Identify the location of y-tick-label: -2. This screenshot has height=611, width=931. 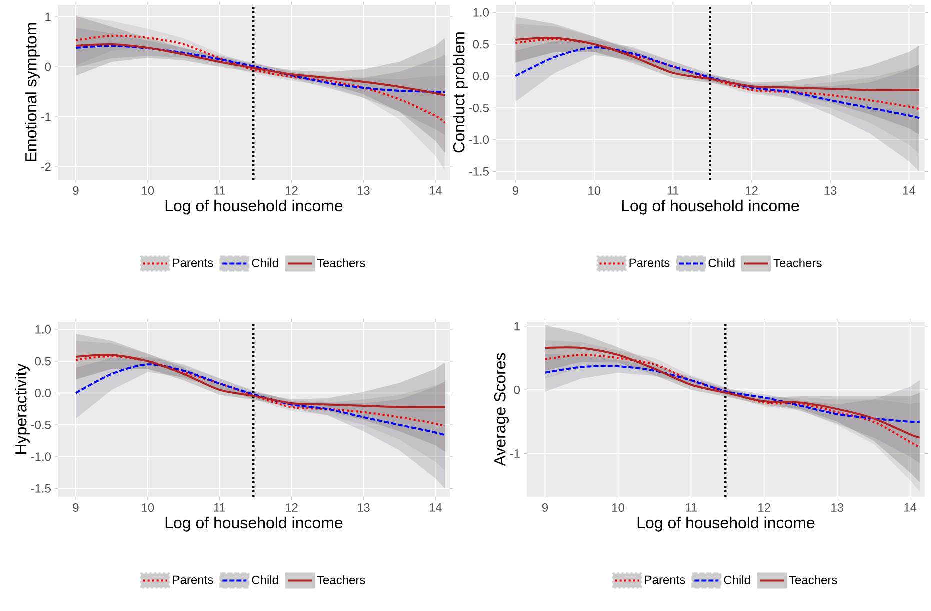
(46, 167).